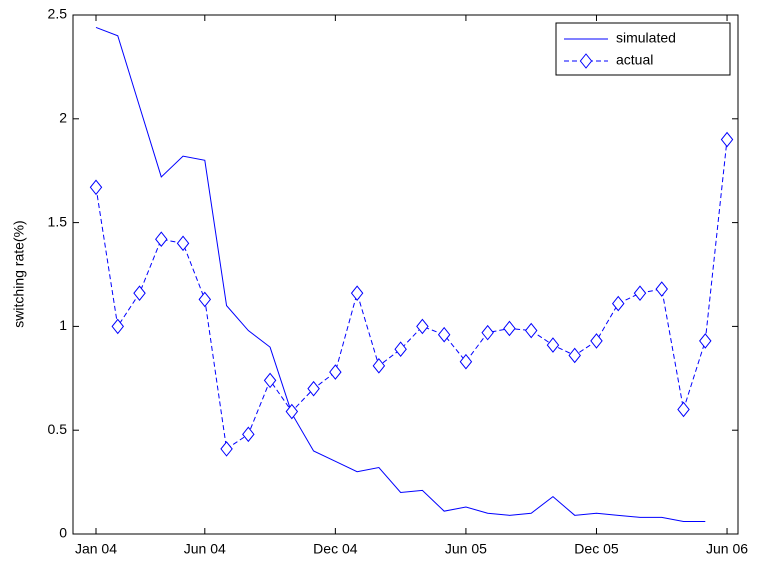  Describe the element at coordinates (596, 549) in the screenshot. I see `x-tick-label: Dec 05` at that location.